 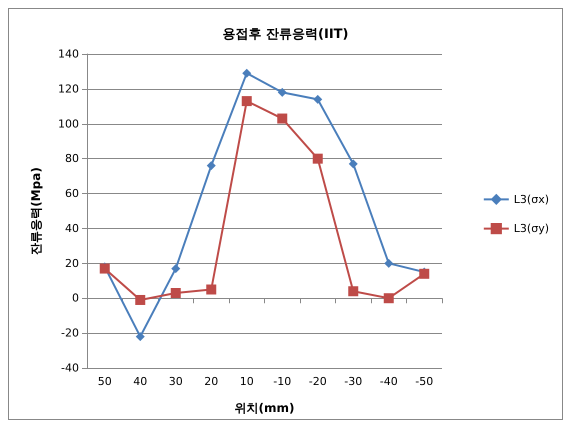 I want to click on x-tick-label: 30, so click(x=175, y=381).